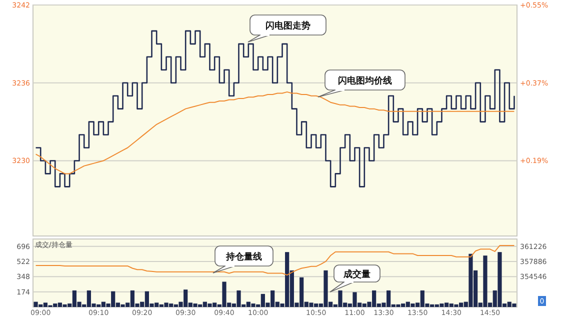  Describe the element at coordinates (356, 274) in the screenshot. I see `annotation: 成交量` at that location.